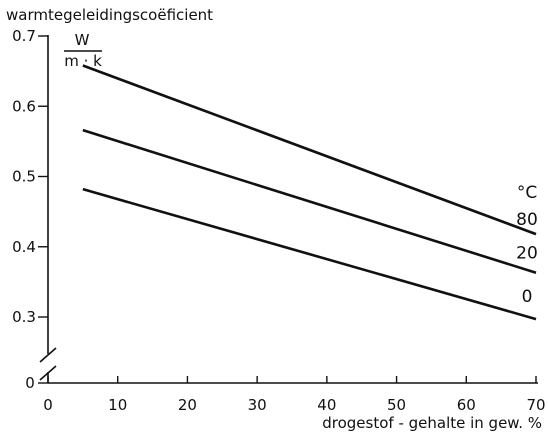  What do you see at coordinates (535, 405) in the screenshot?
I see `x-tick-label: 70` at bounding box center [535, 405].